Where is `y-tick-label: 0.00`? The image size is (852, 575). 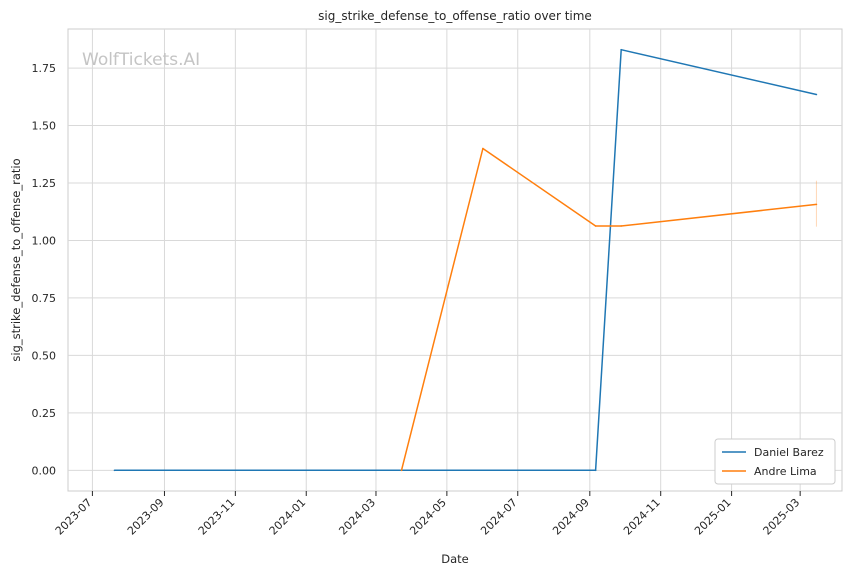
y-tick-label: 0.00 is located at coordinates (44, 470).